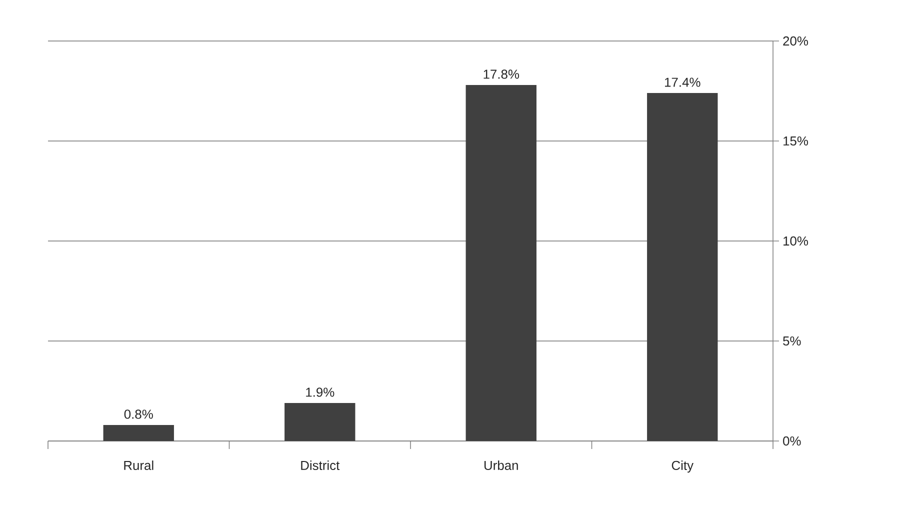  I want to click on data-label: 0.8%, so click(138, 414).